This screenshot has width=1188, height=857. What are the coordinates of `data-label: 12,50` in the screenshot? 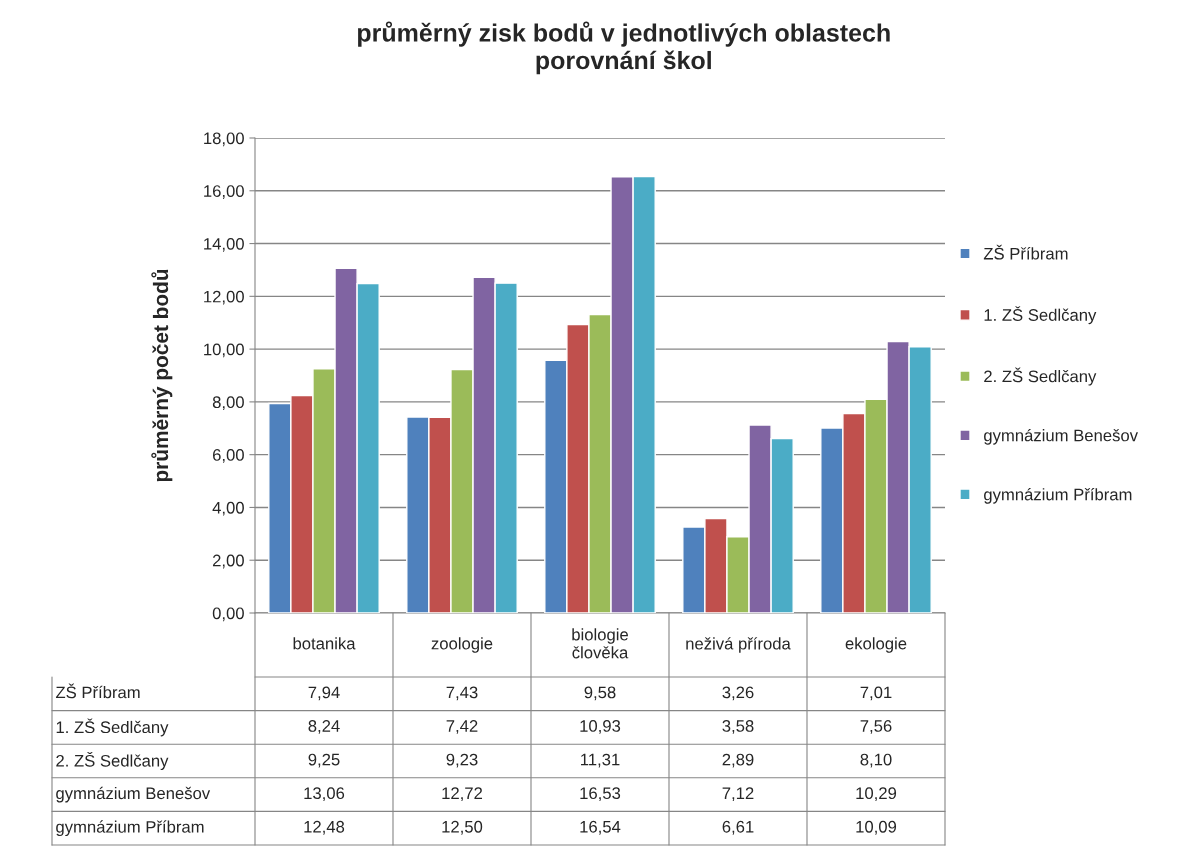 It's located at (462, 827).